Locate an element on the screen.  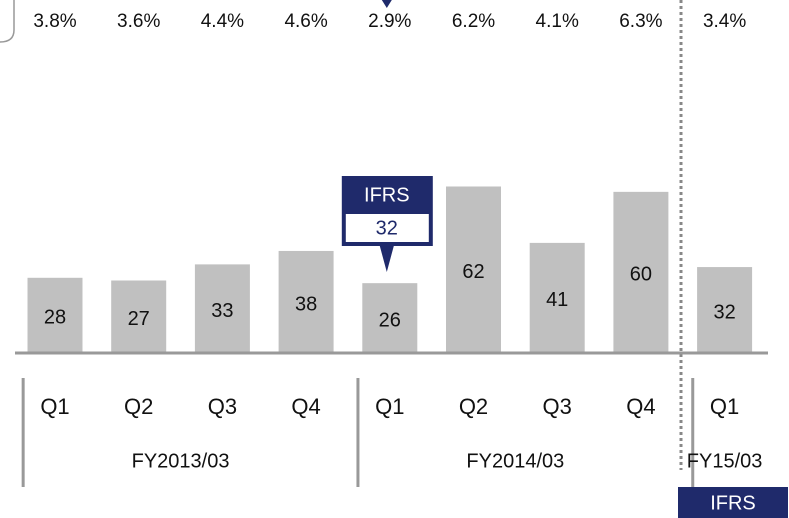
value-label: 62 is located at coordinates (473, 272).